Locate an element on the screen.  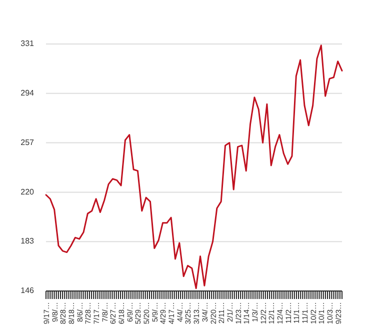
y-tick-label: 183 is located at coordinates (27, 241).